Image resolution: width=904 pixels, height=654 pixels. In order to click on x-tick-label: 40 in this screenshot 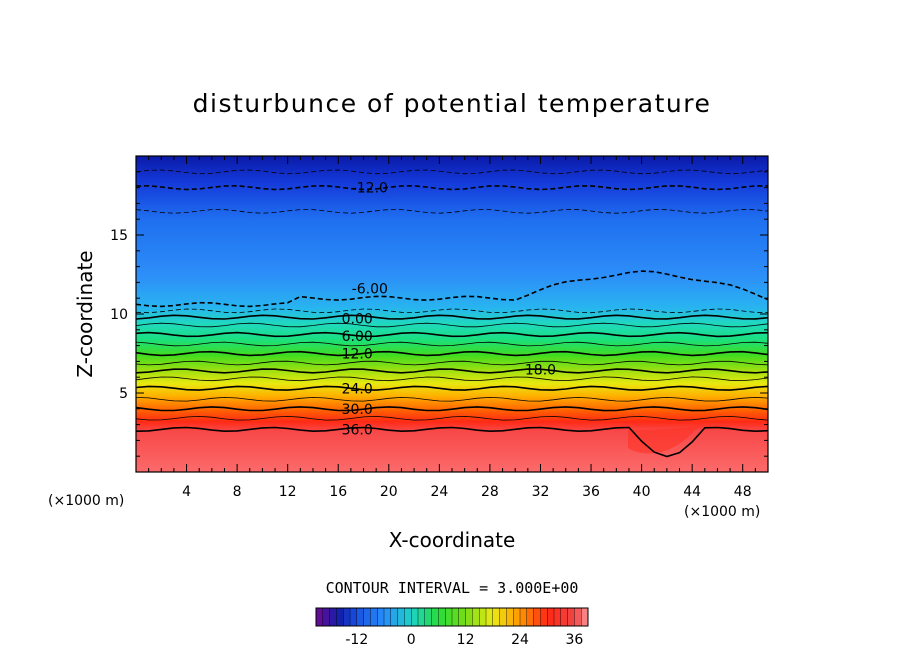, I will do `click(642, 492)`.